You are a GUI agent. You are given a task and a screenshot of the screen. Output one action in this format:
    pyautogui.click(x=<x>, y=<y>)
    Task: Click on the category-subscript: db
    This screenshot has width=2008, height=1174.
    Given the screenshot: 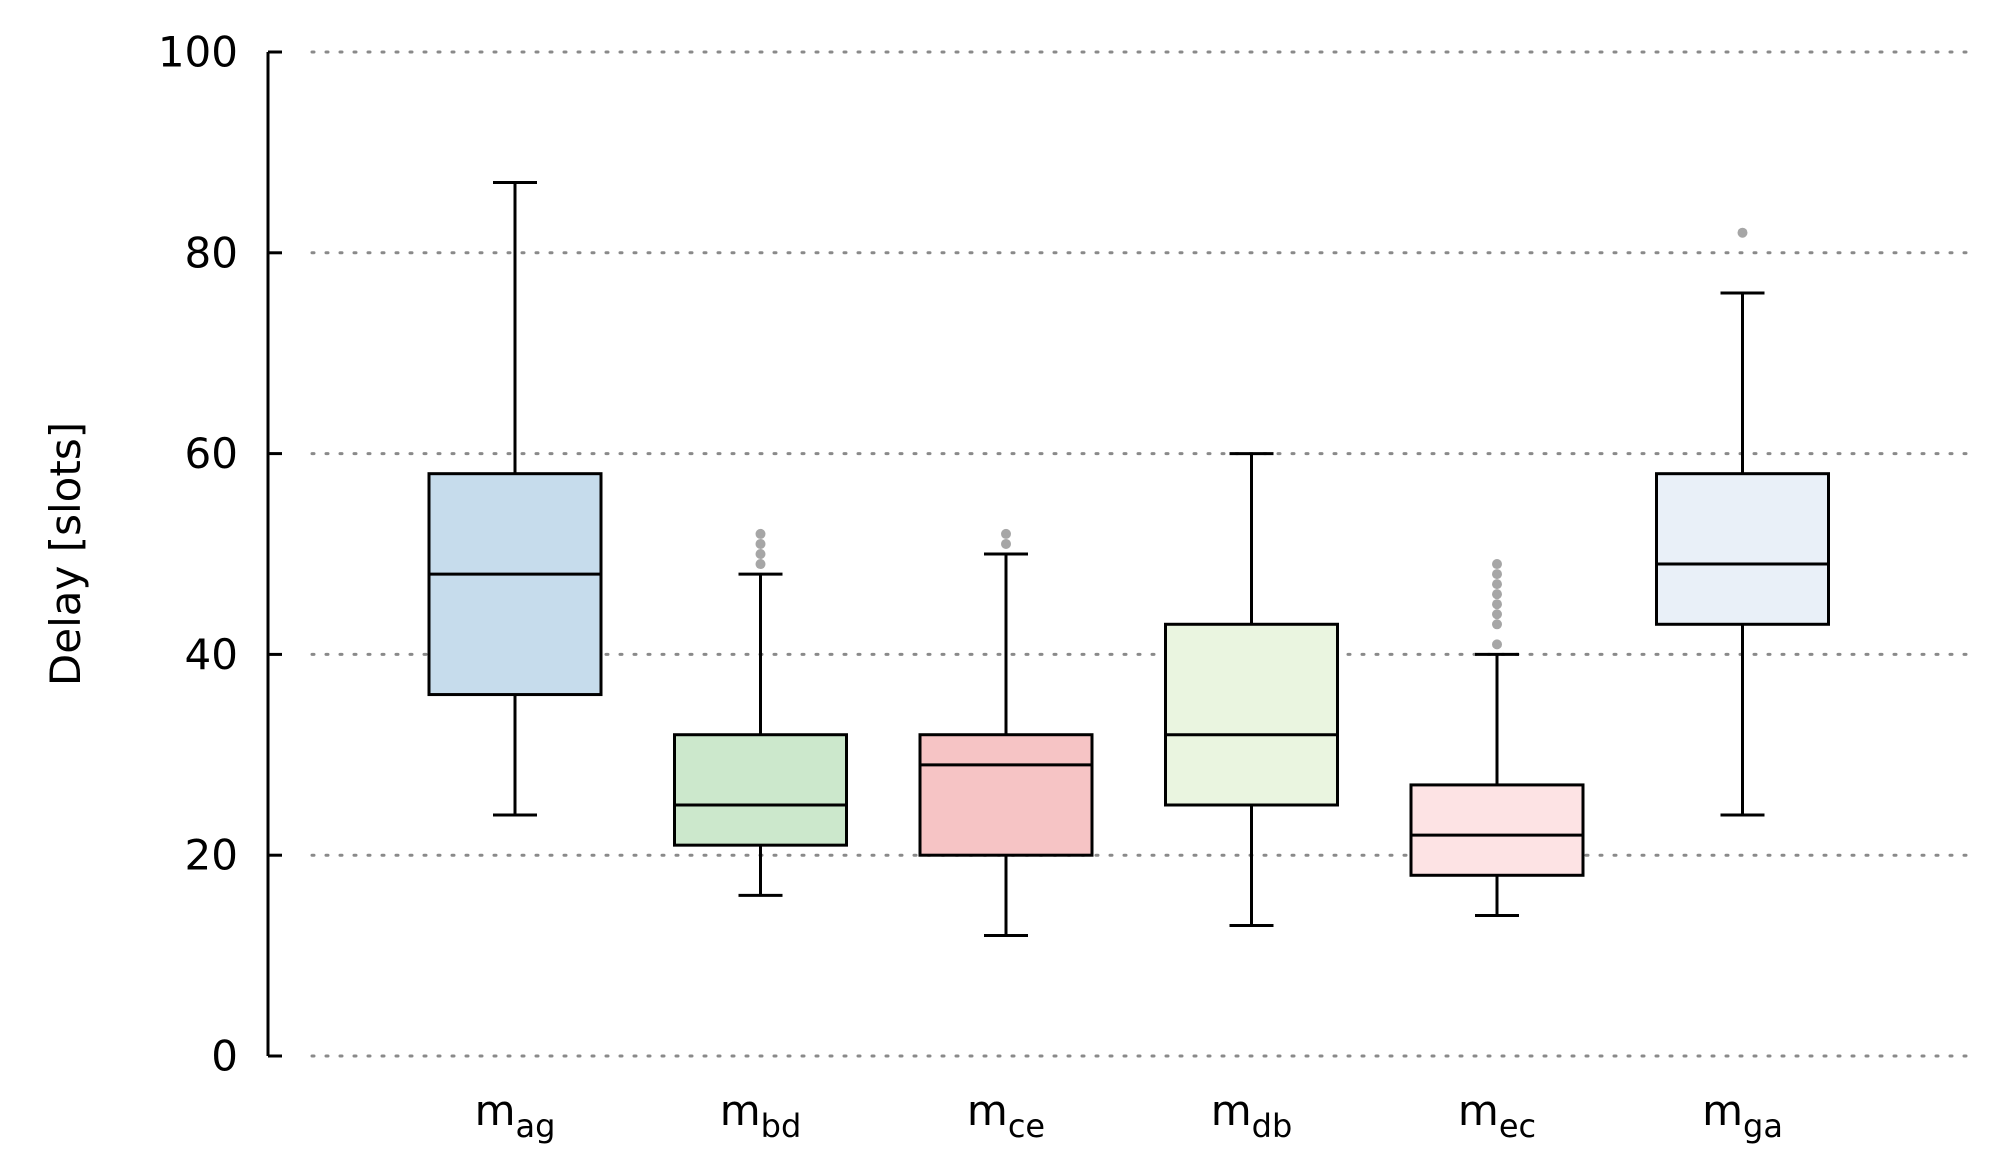 What is the action you would take?
    pyautogui.click(x=1272, y=1126)
    